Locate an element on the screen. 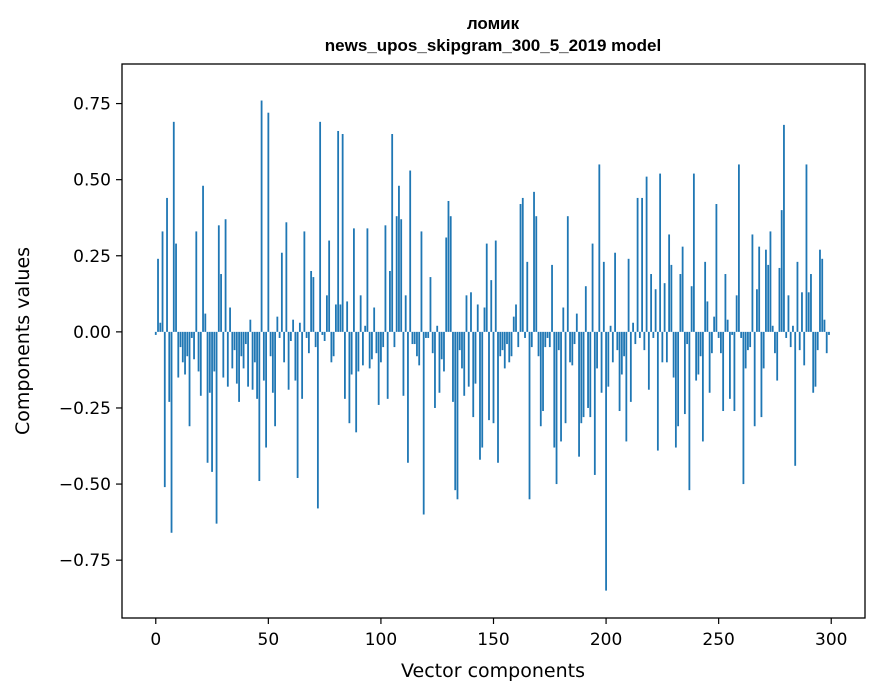 The width and height of the screenshot is (880, 696). chart-subtitle: news_upos_skipgram_300_5_2019 model is located at coordinates (493, 45).